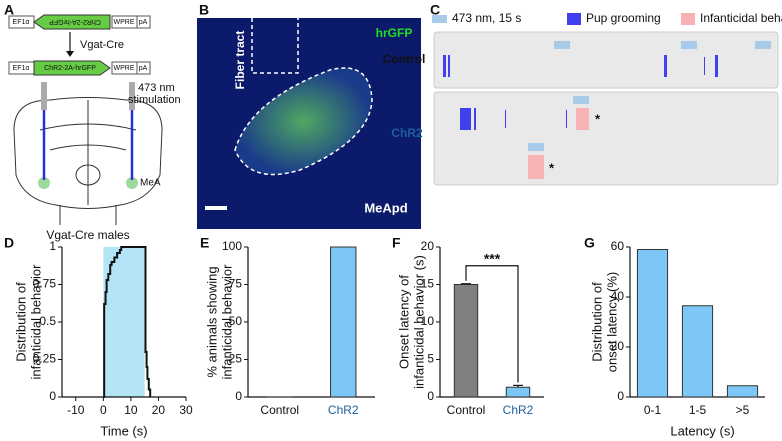  What do you see at coordinates (45, 284) in the screenshot?
I see `y-tick-label: 0.75` at bounding box center [45, 284].